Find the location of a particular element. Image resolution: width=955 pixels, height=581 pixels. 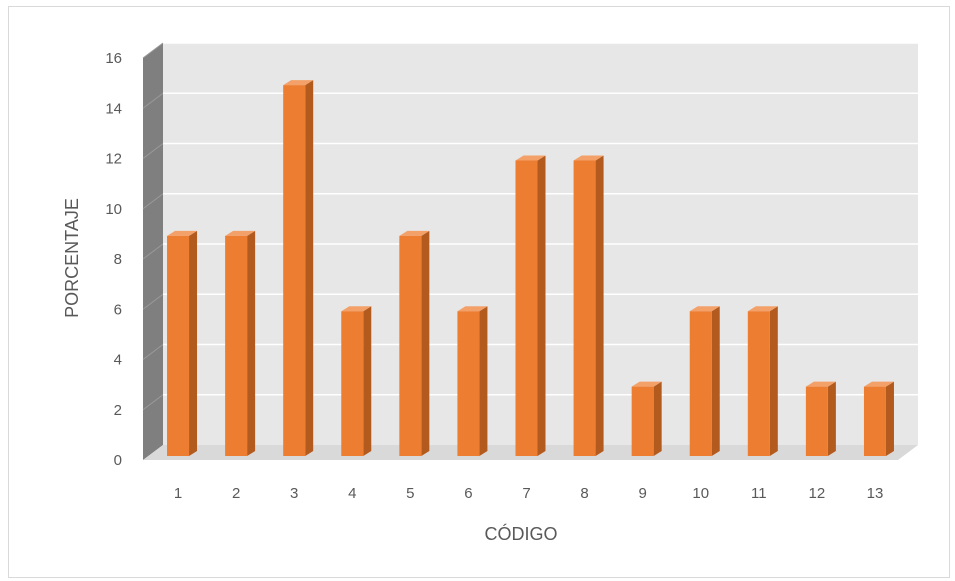

y-axis-title: PORCENTAJE is located at coordinates (72, 258).